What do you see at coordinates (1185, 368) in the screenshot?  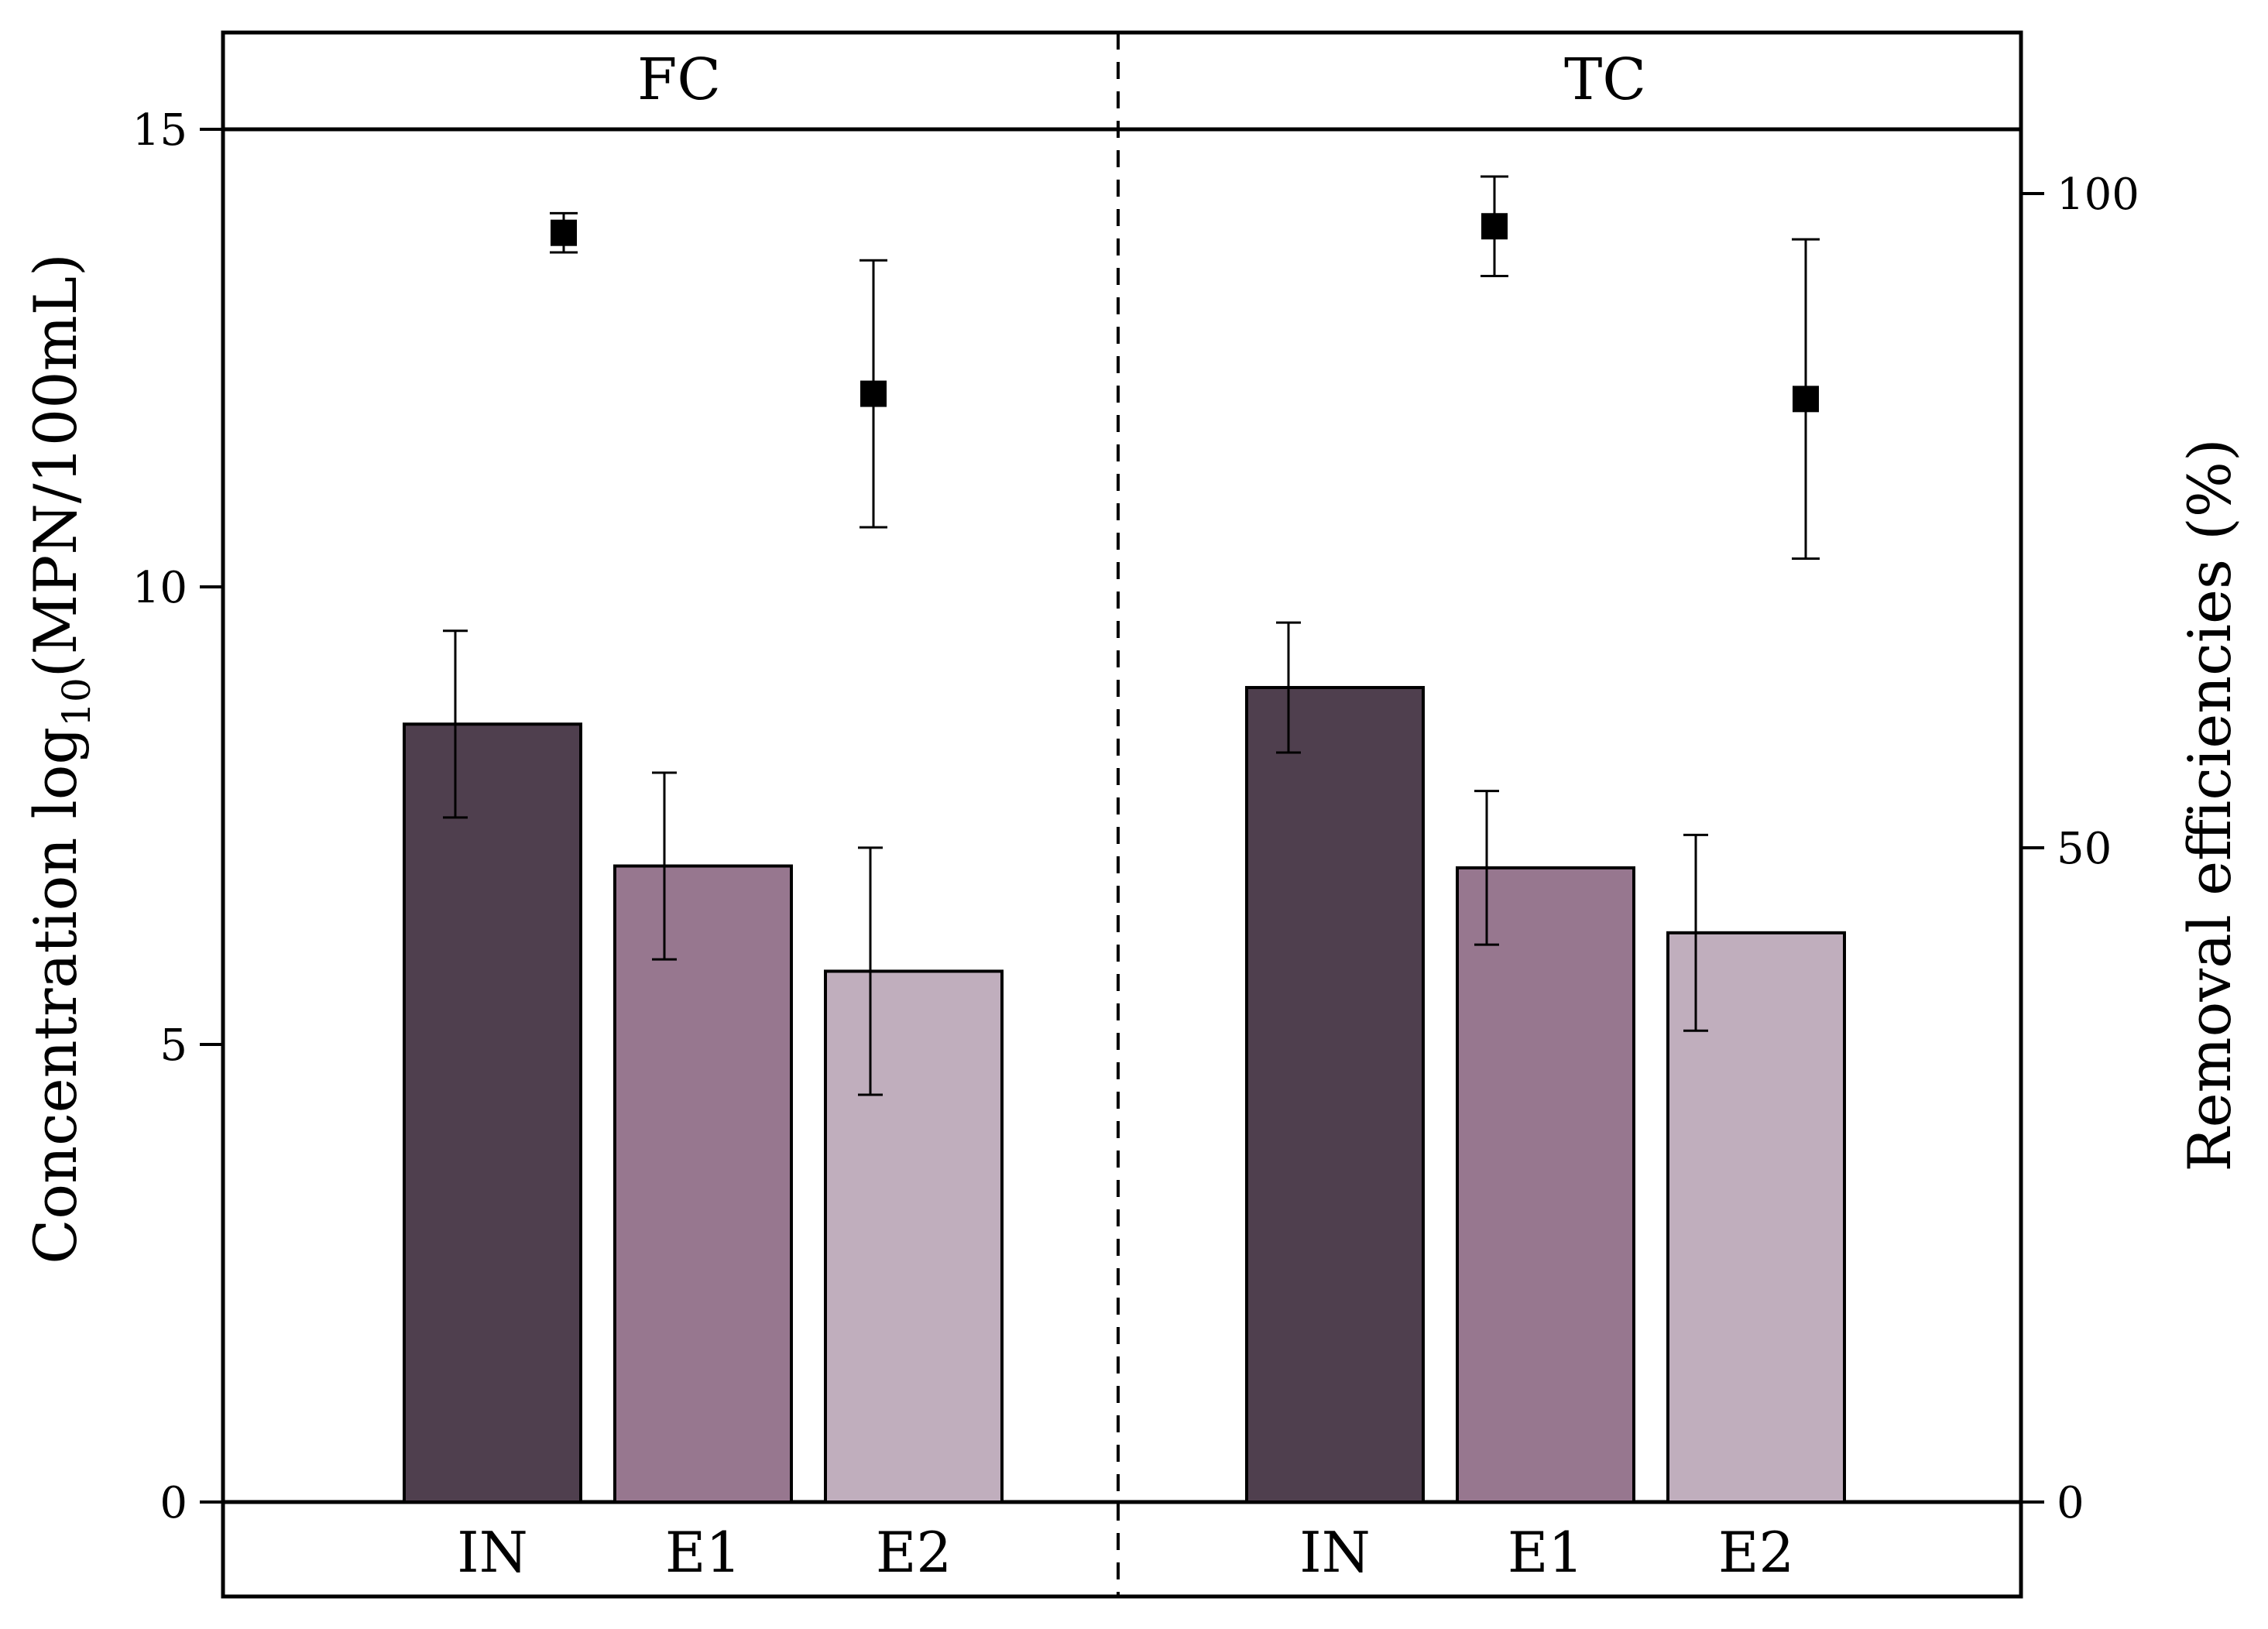 I see `efficiency-markers` at bounding box center [1185, 368].